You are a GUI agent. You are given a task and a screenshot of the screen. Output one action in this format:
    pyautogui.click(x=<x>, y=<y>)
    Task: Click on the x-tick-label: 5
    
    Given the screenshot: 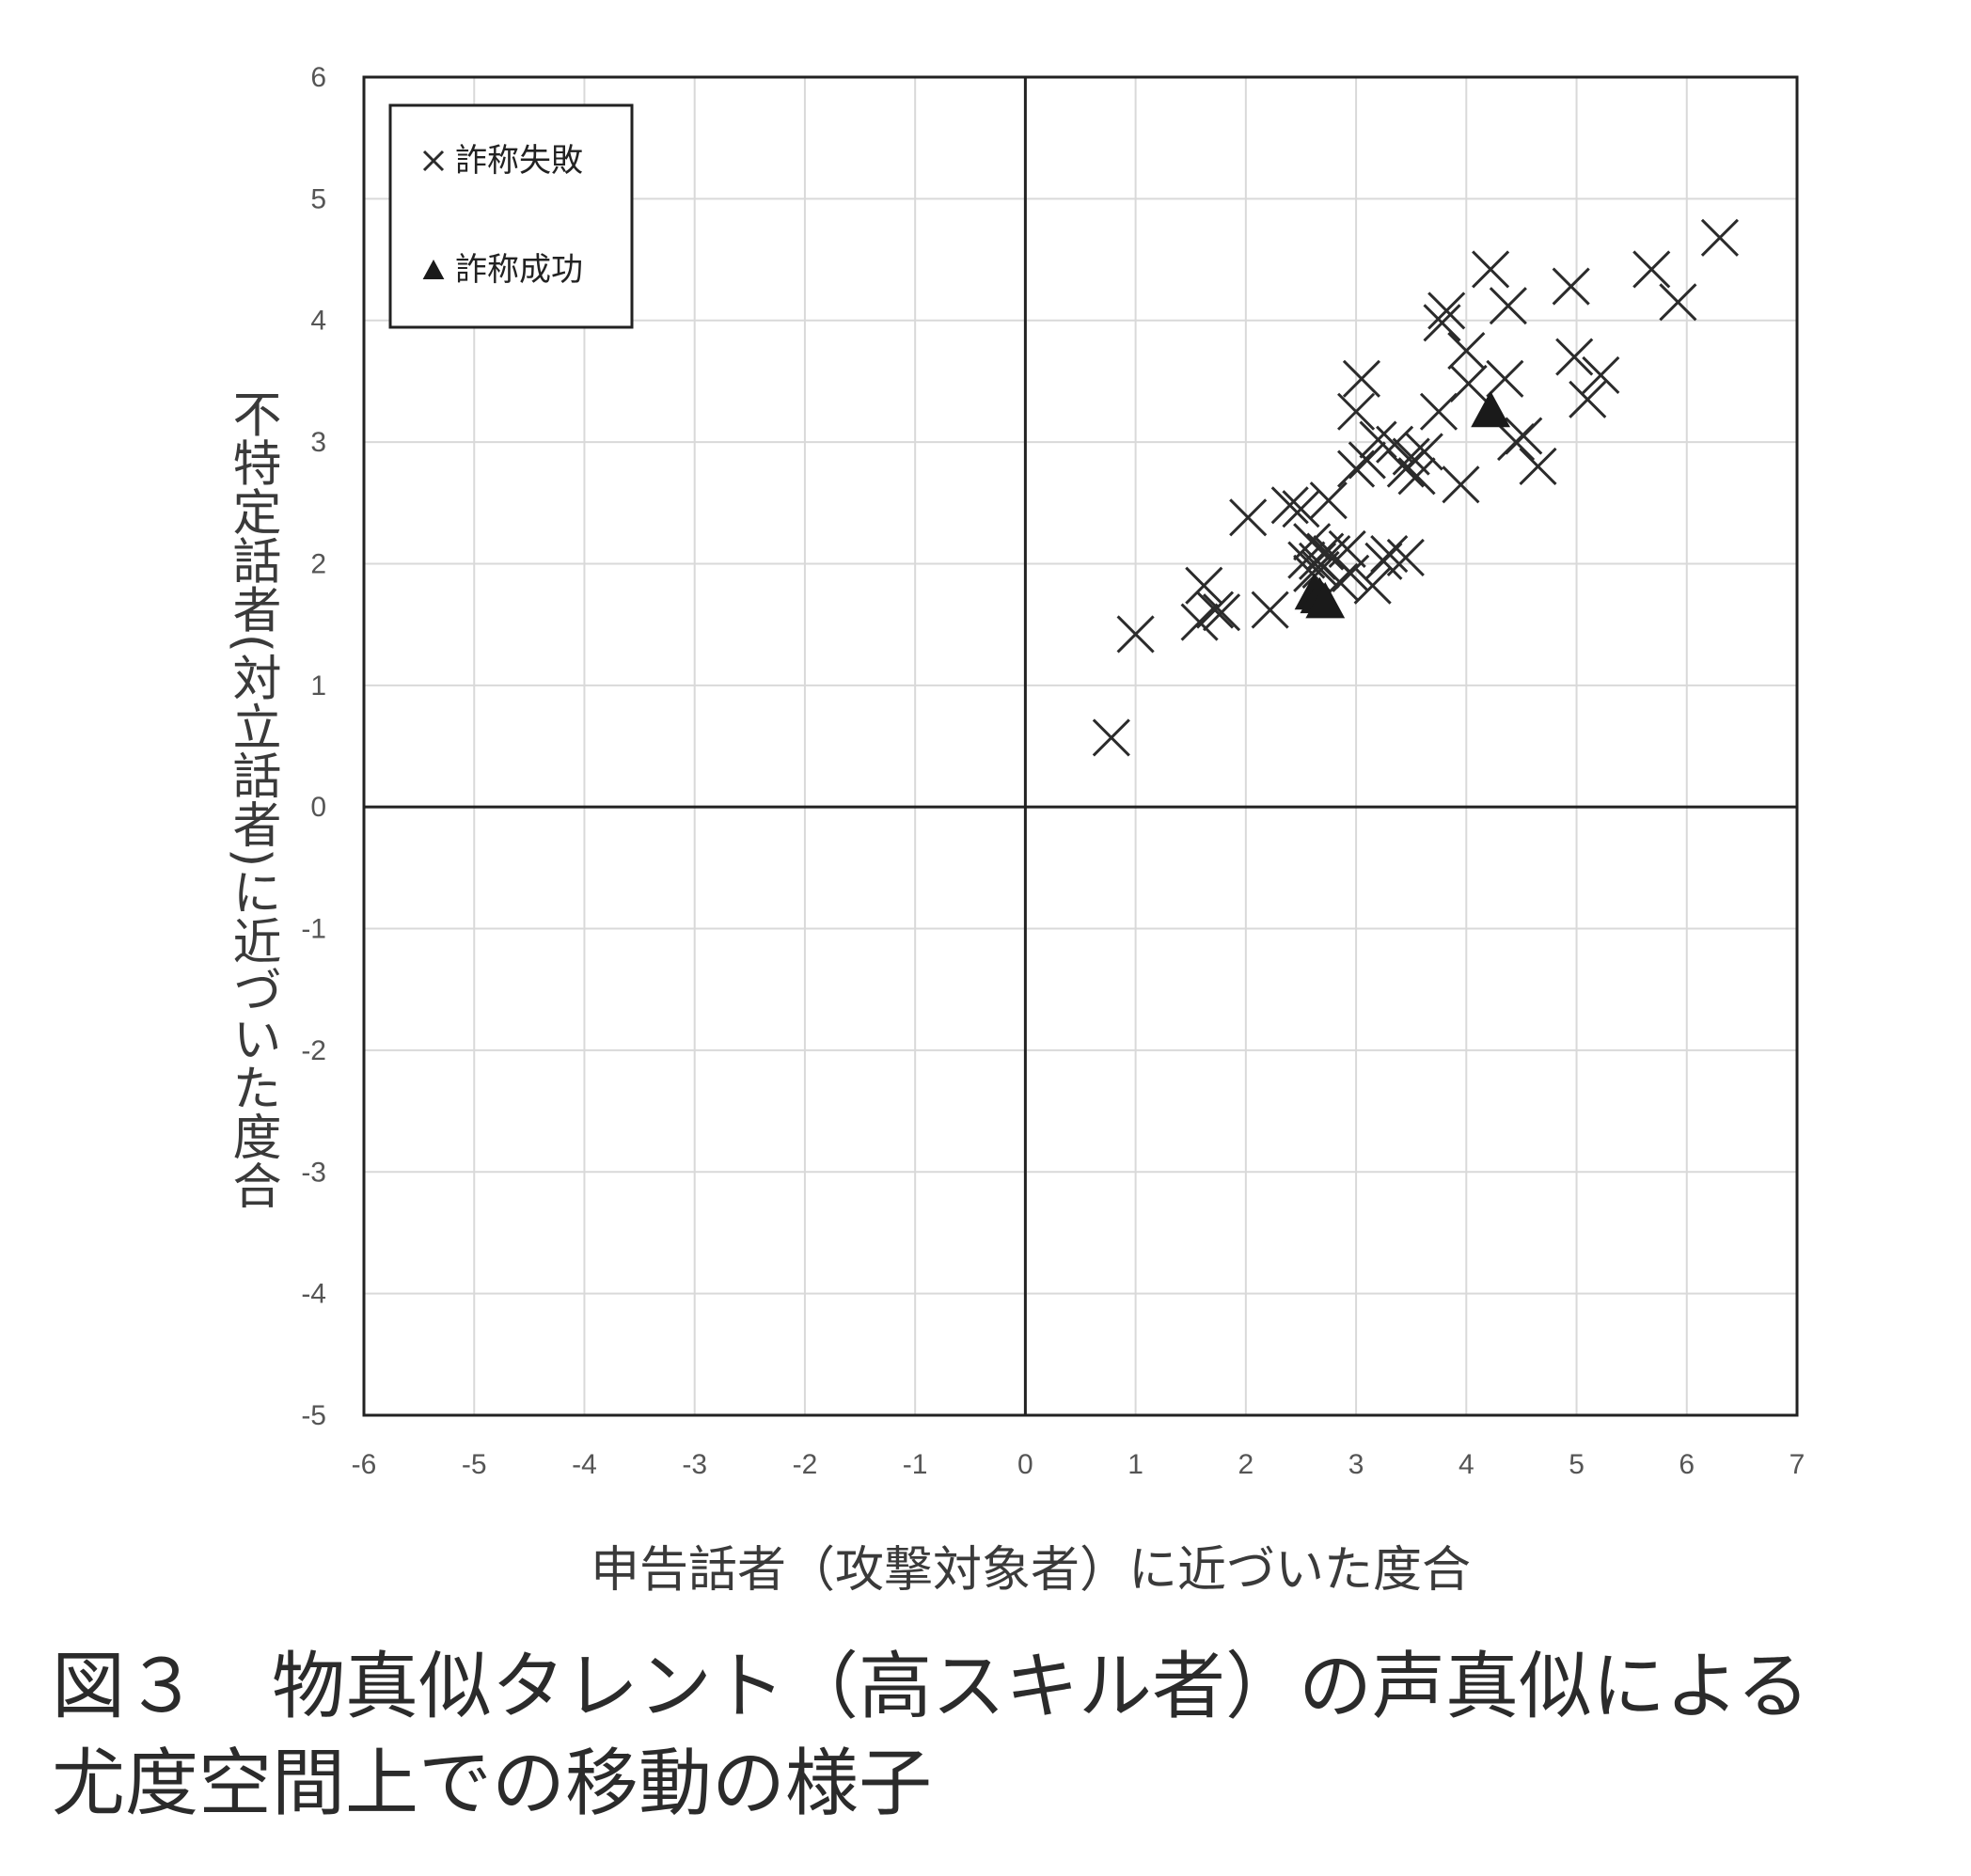 What is the action you would take?
    pyautogui.click(x=1577, y=1465)
    